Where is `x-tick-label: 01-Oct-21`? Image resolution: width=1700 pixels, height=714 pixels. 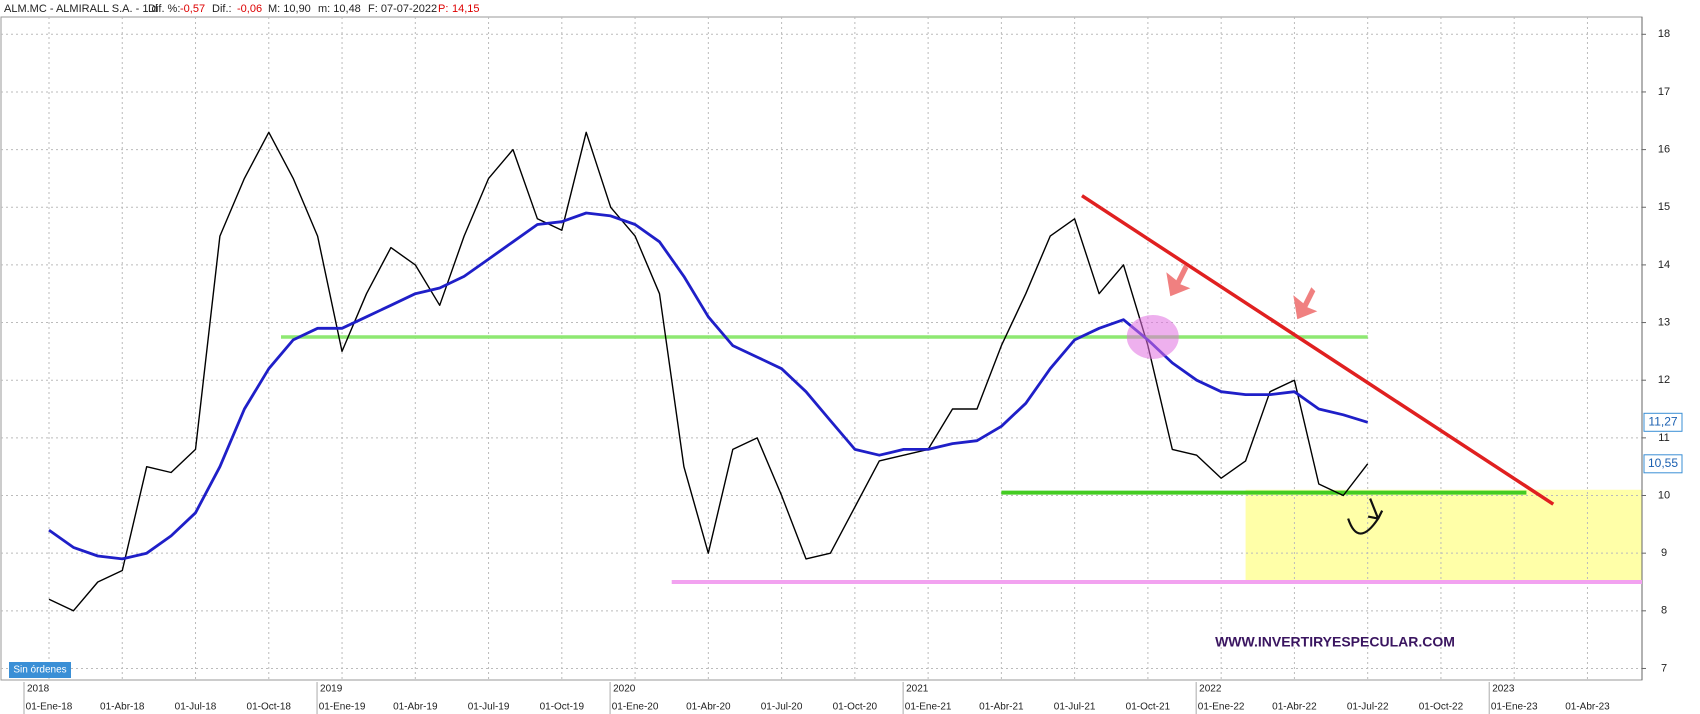
x-tick-label: 01-Oct-21 is located at coordinates (1148, 707).